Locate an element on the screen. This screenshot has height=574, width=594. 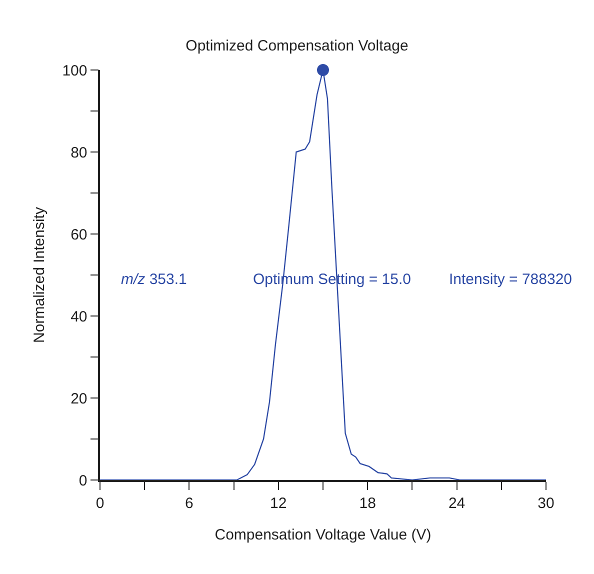
annotation: m/z 353.1 is located at coordinates (154, 279).